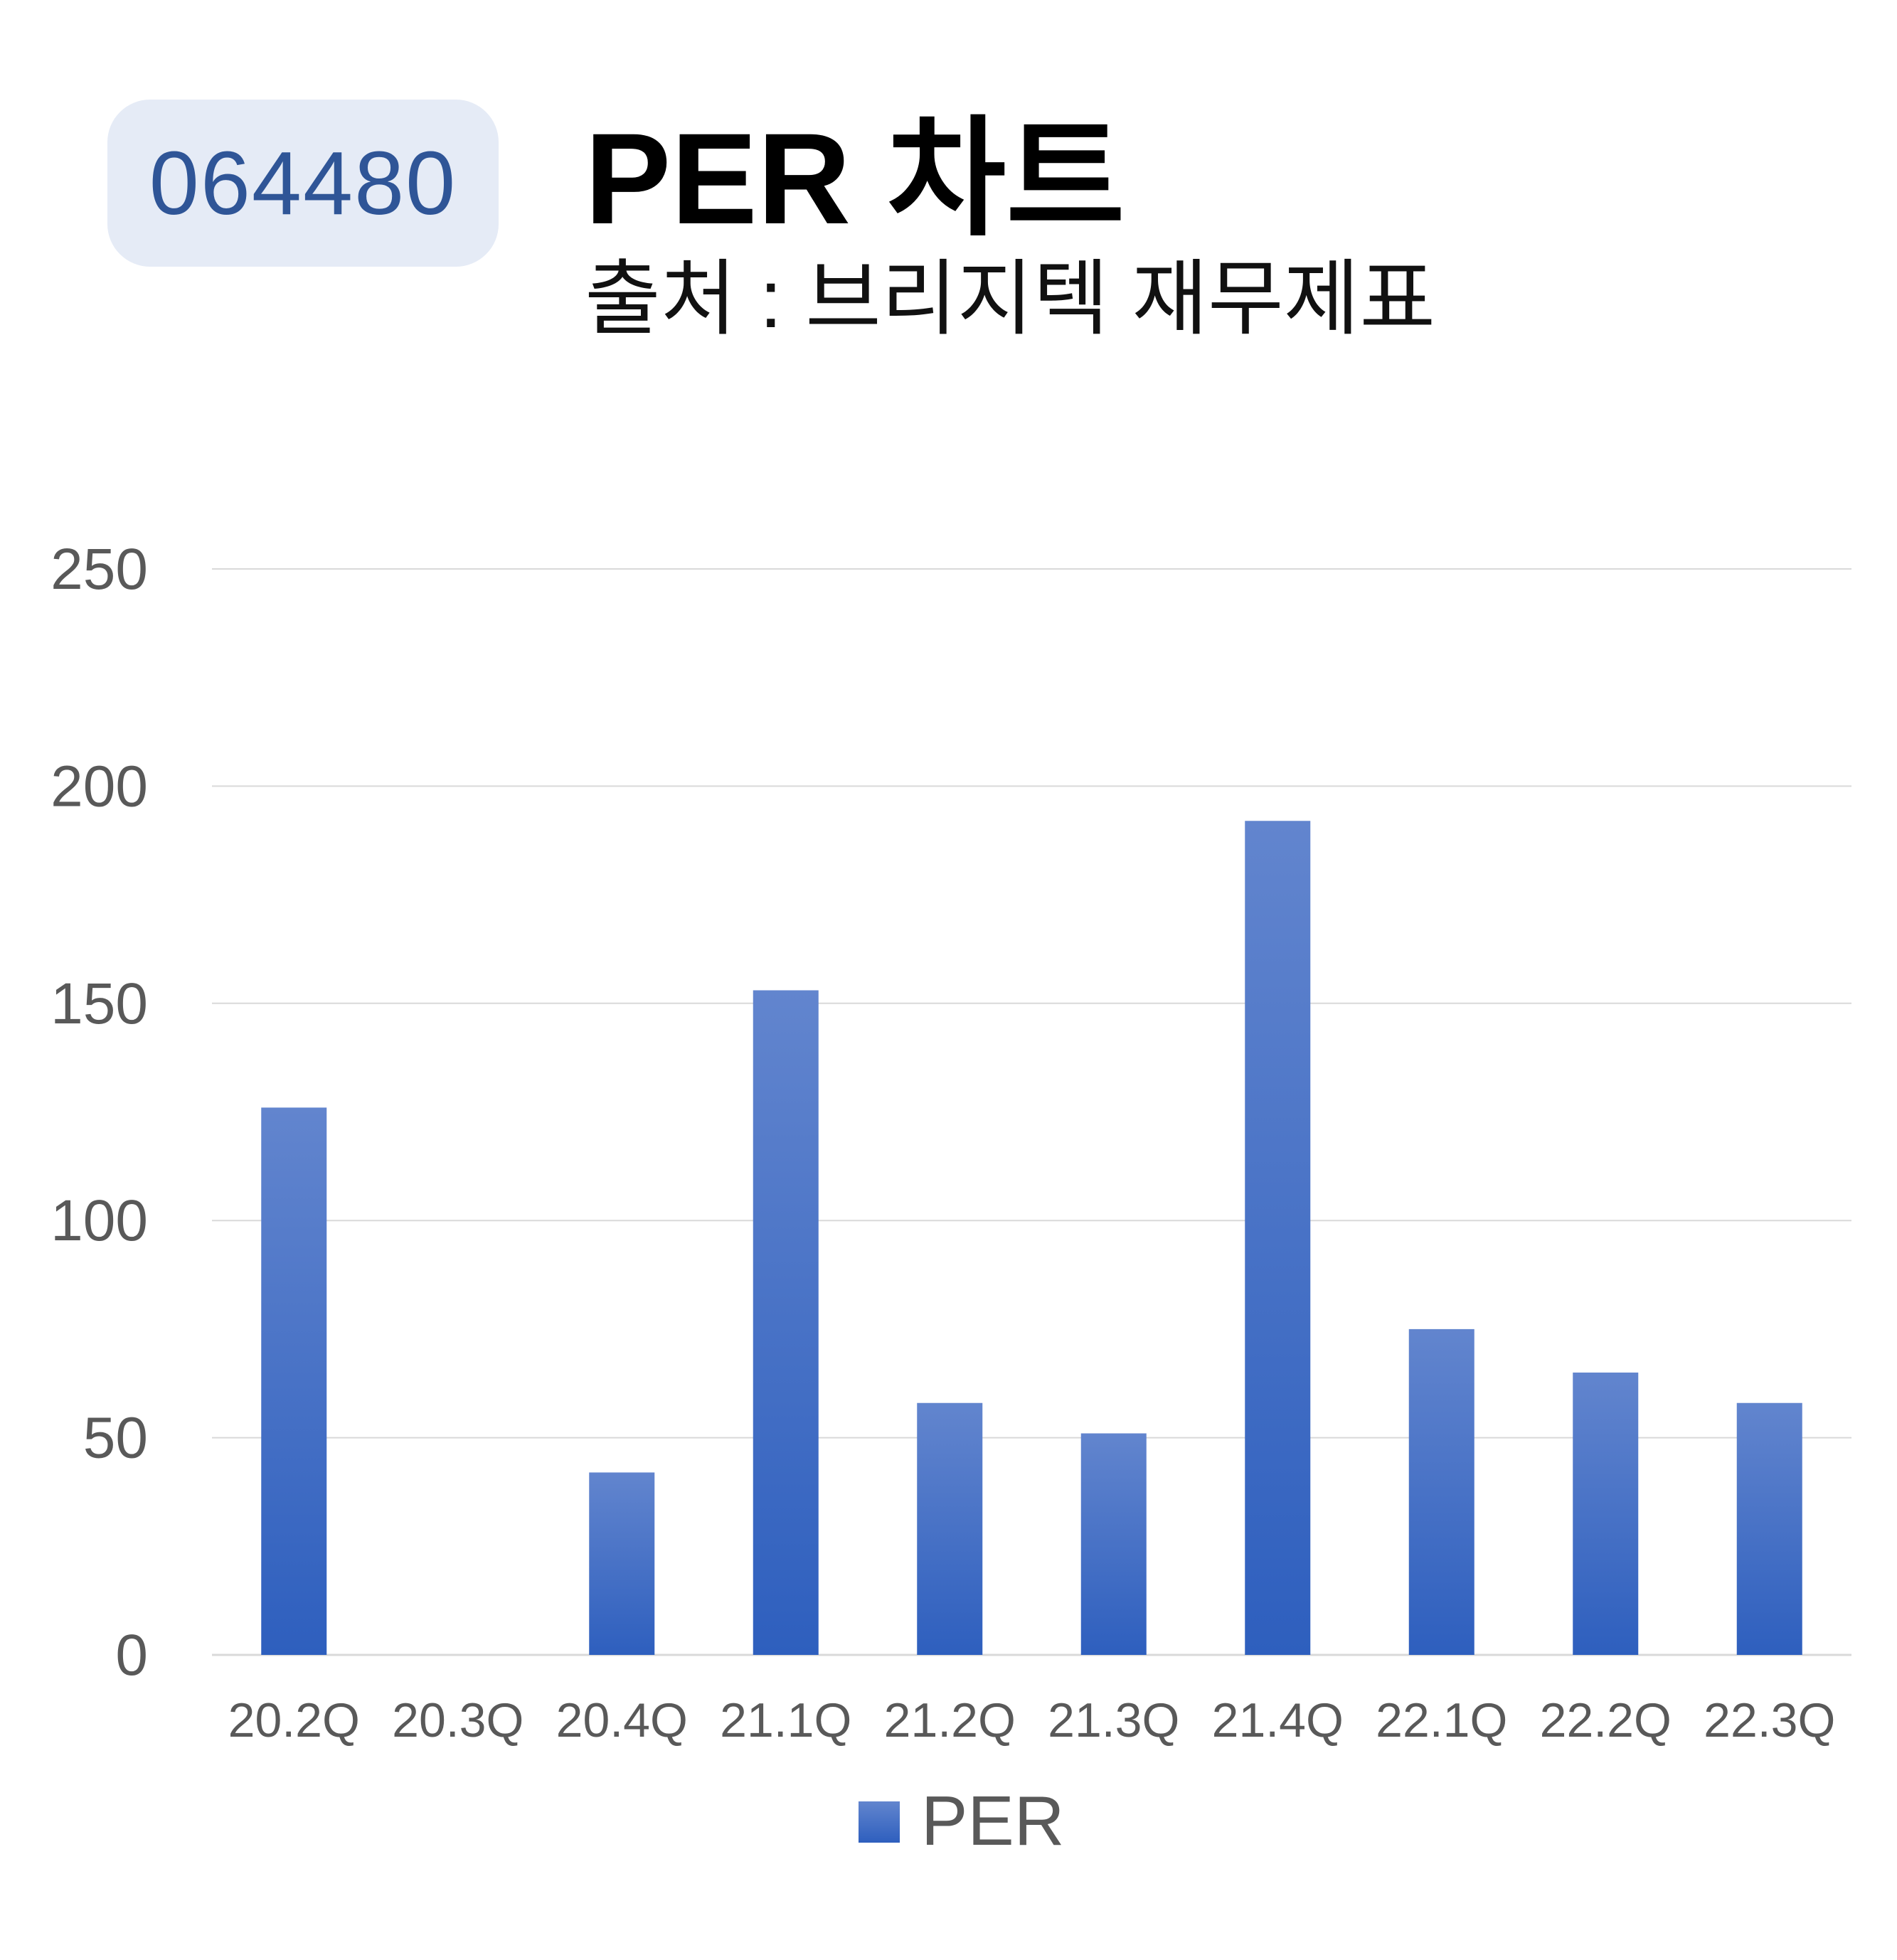 This screenshot has width=1897, height=1960. I want to click on y-tick-label: 0, so click(132, 1655).